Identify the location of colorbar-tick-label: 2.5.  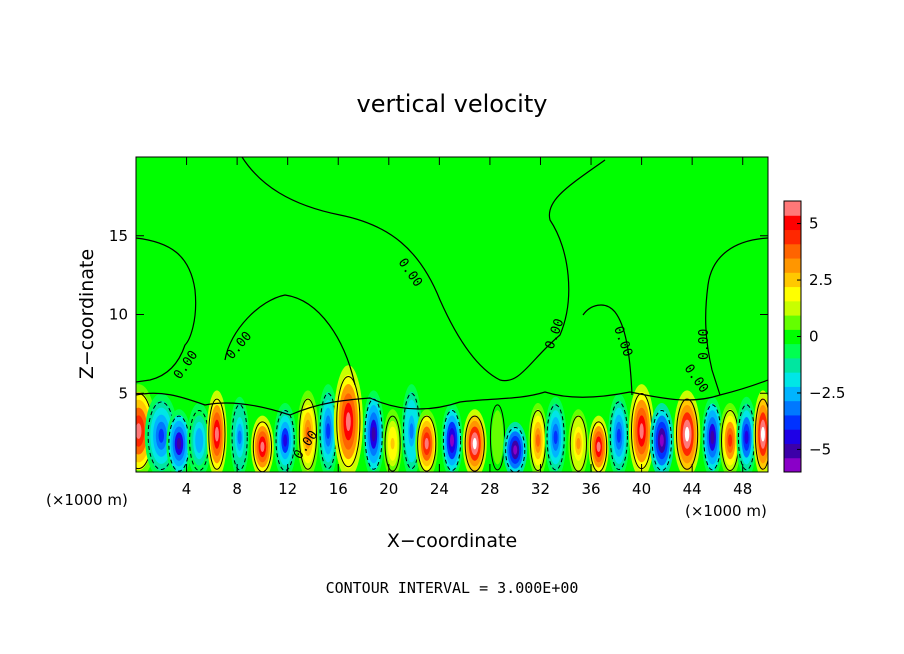
(821, 280).